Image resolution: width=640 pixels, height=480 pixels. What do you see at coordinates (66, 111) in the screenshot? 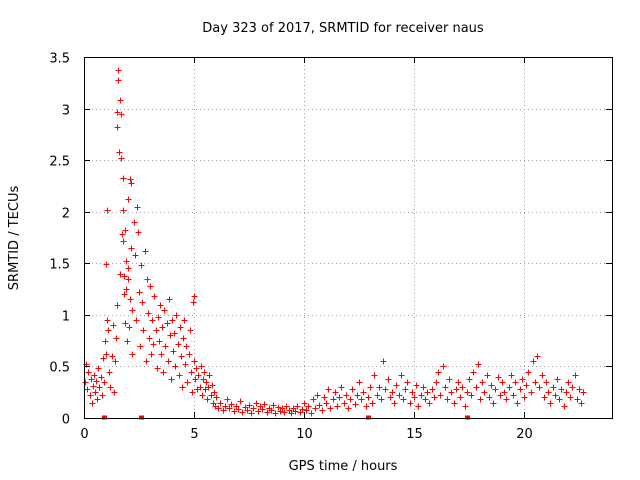
I see `y-tick-label: 3` at bounding box center [66, 111].